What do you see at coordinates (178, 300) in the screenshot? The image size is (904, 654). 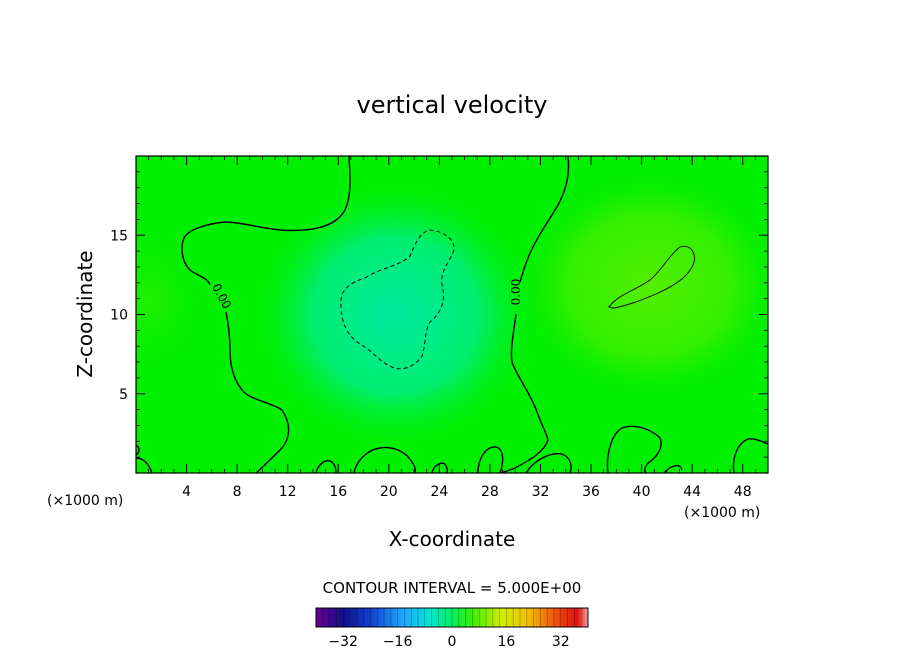 I see `field-shading-left` at bounding box center [178, 300].